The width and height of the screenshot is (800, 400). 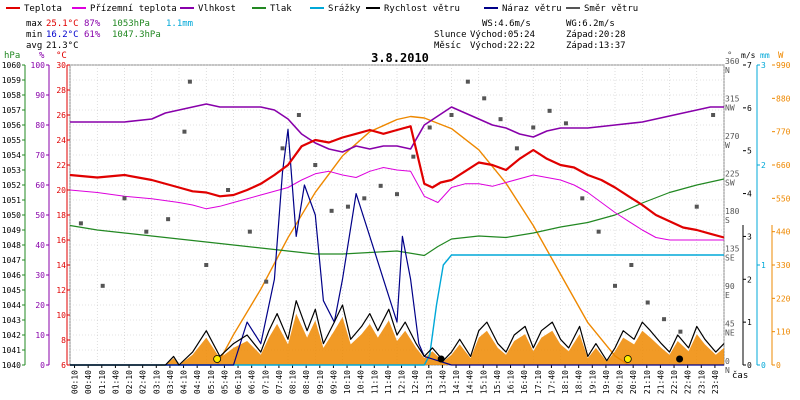 I want to click on moon-rise: Východ:22:22, so click(x=502, y=46).